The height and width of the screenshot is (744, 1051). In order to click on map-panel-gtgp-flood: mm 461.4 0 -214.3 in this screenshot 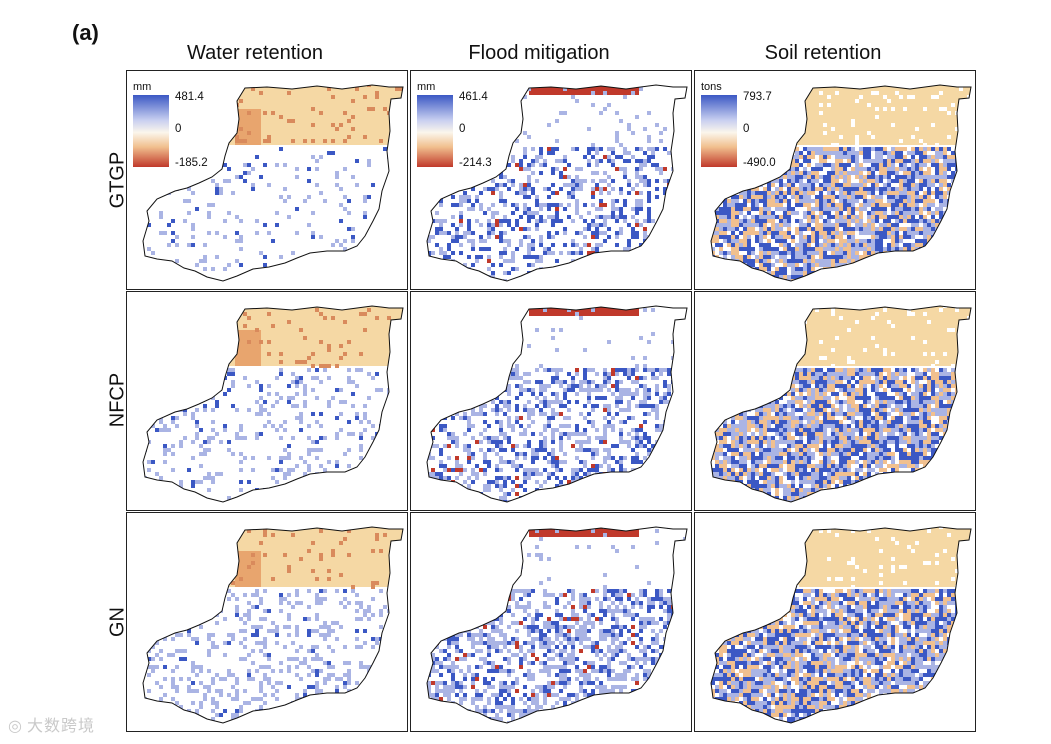, I will do `click(551, 180)`.